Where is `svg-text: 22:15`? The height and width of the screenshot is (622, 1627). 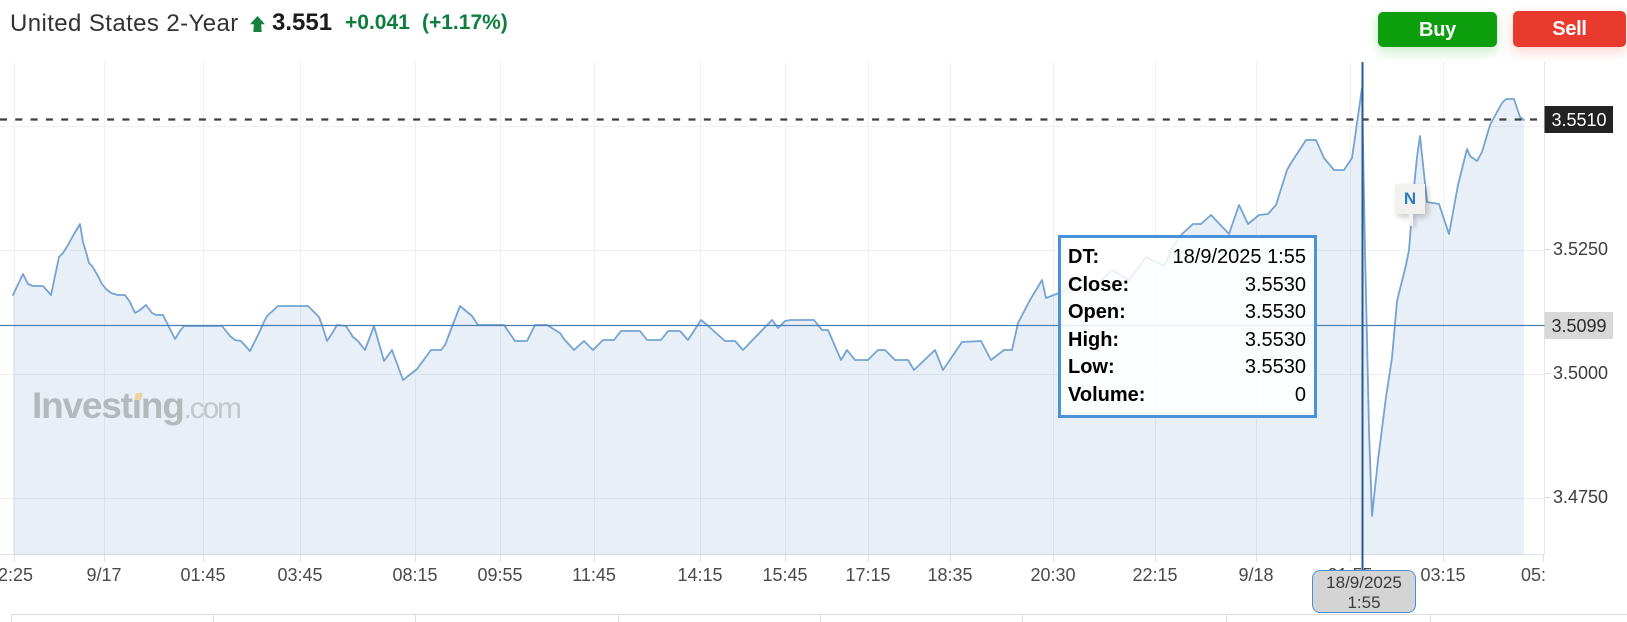 svg-text: 22:15 is located at coordinates (1154, 575).